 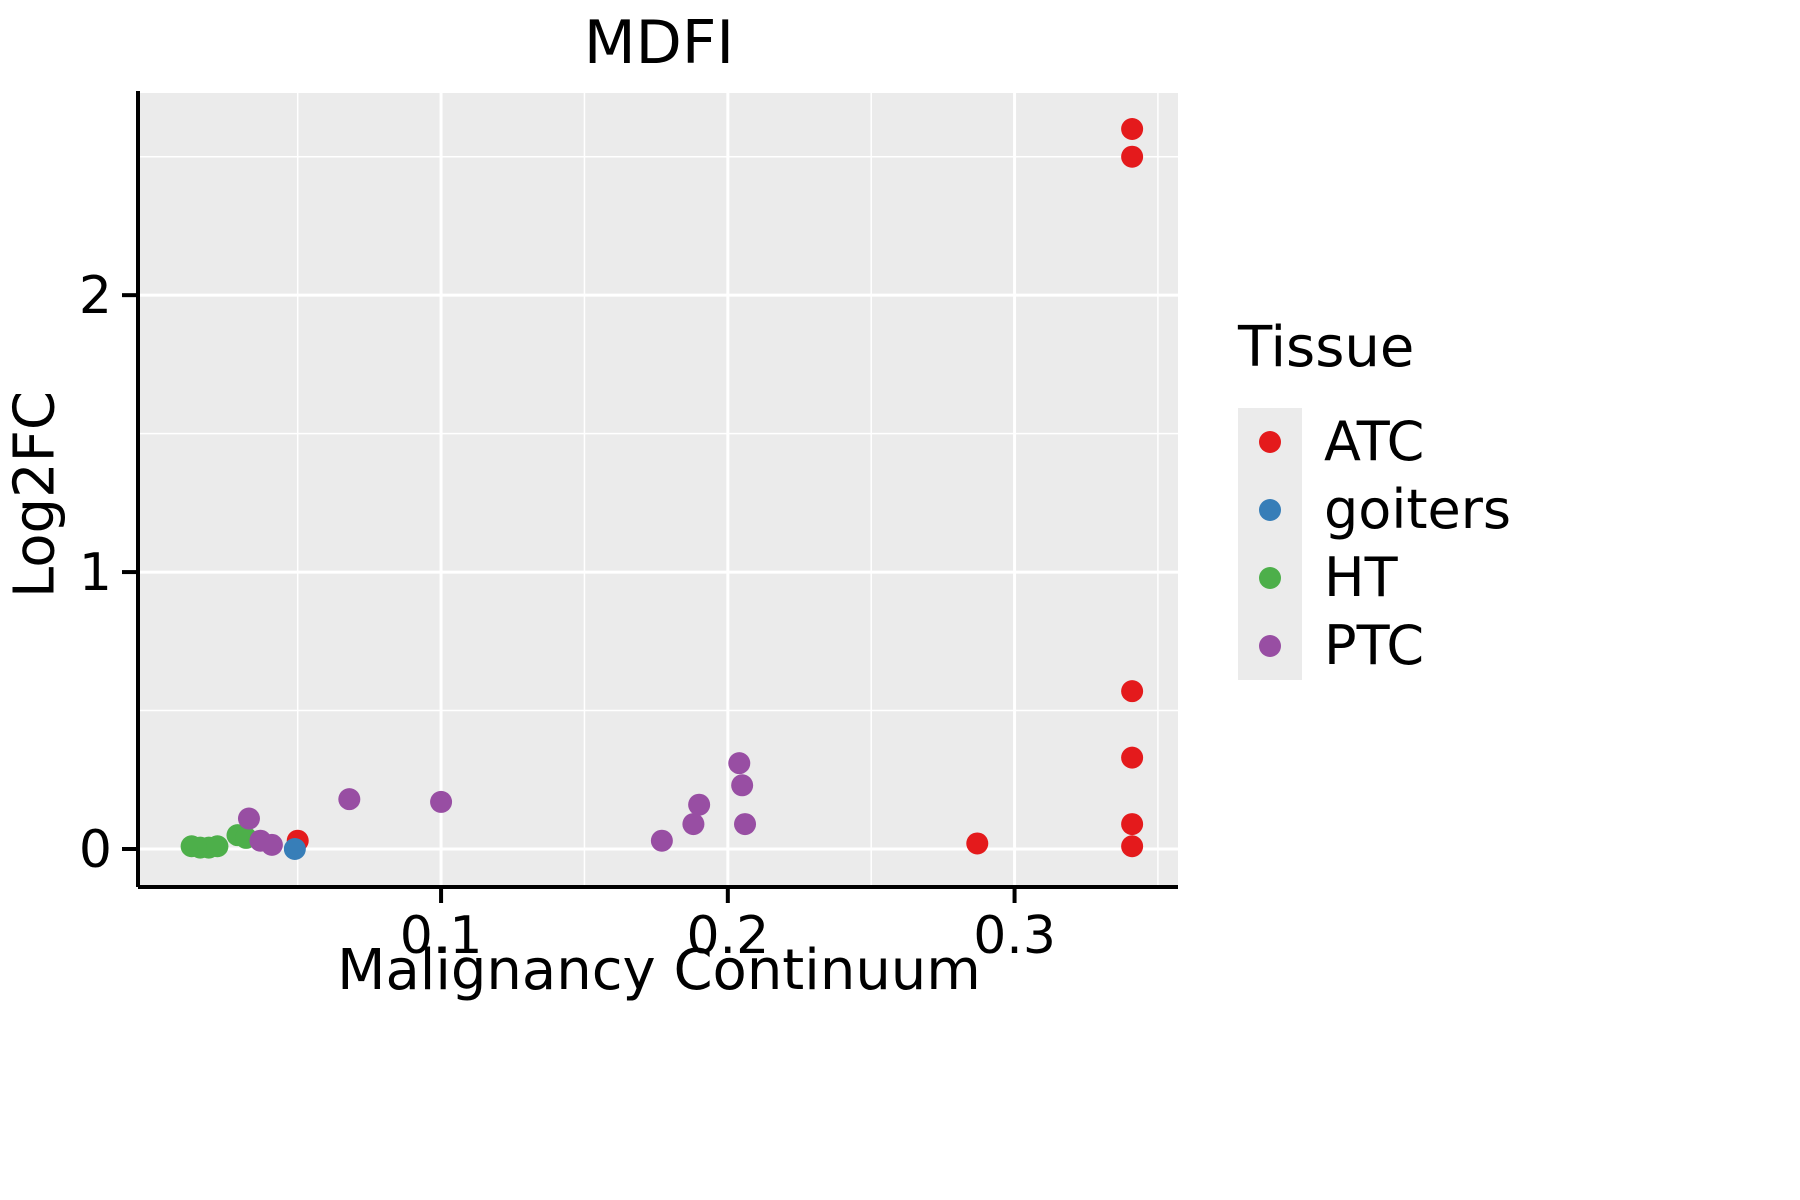 I want to click on x-tick-label: 0.3, so click(x=1014, y=936).